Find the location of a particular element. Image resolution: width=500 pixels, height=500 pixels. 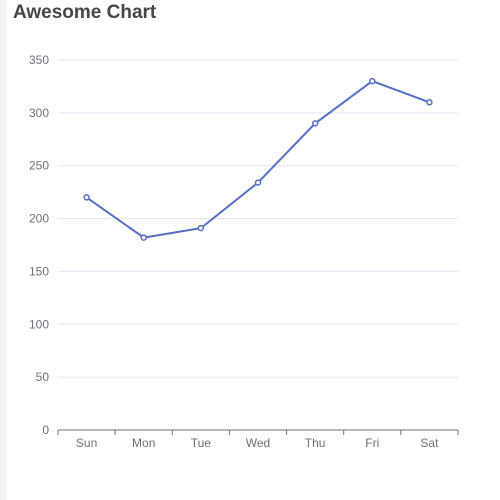

x-axis is located at coordinates (258, 432).